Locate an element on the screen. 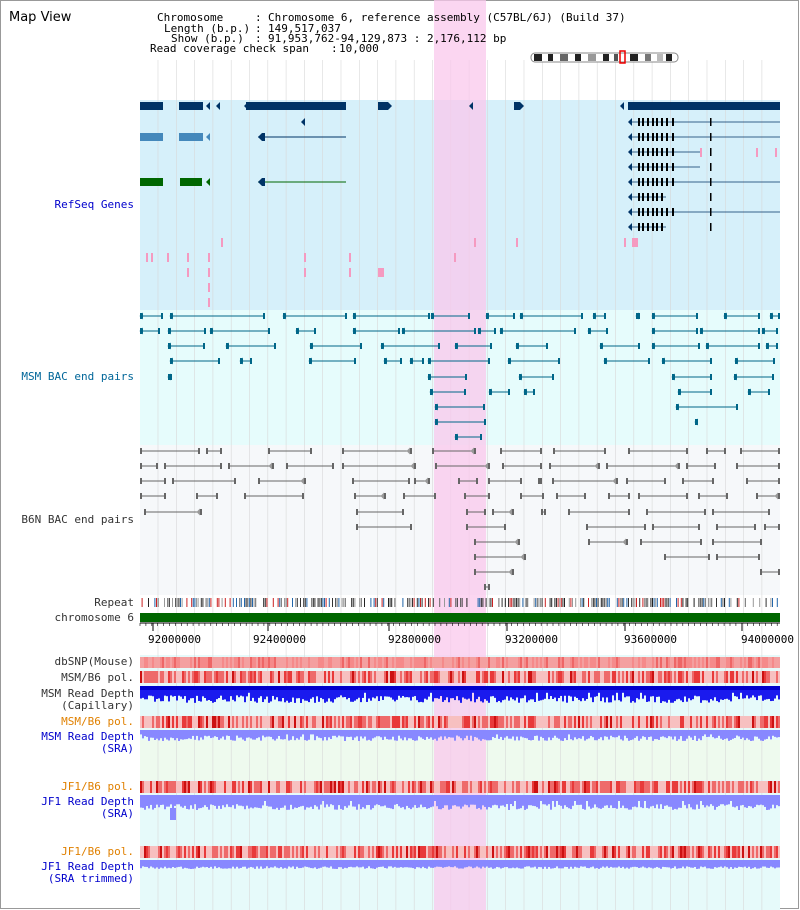 The height and width of the screenshot is (910, 800). ideogram-band is located at coordinates (660, 57).